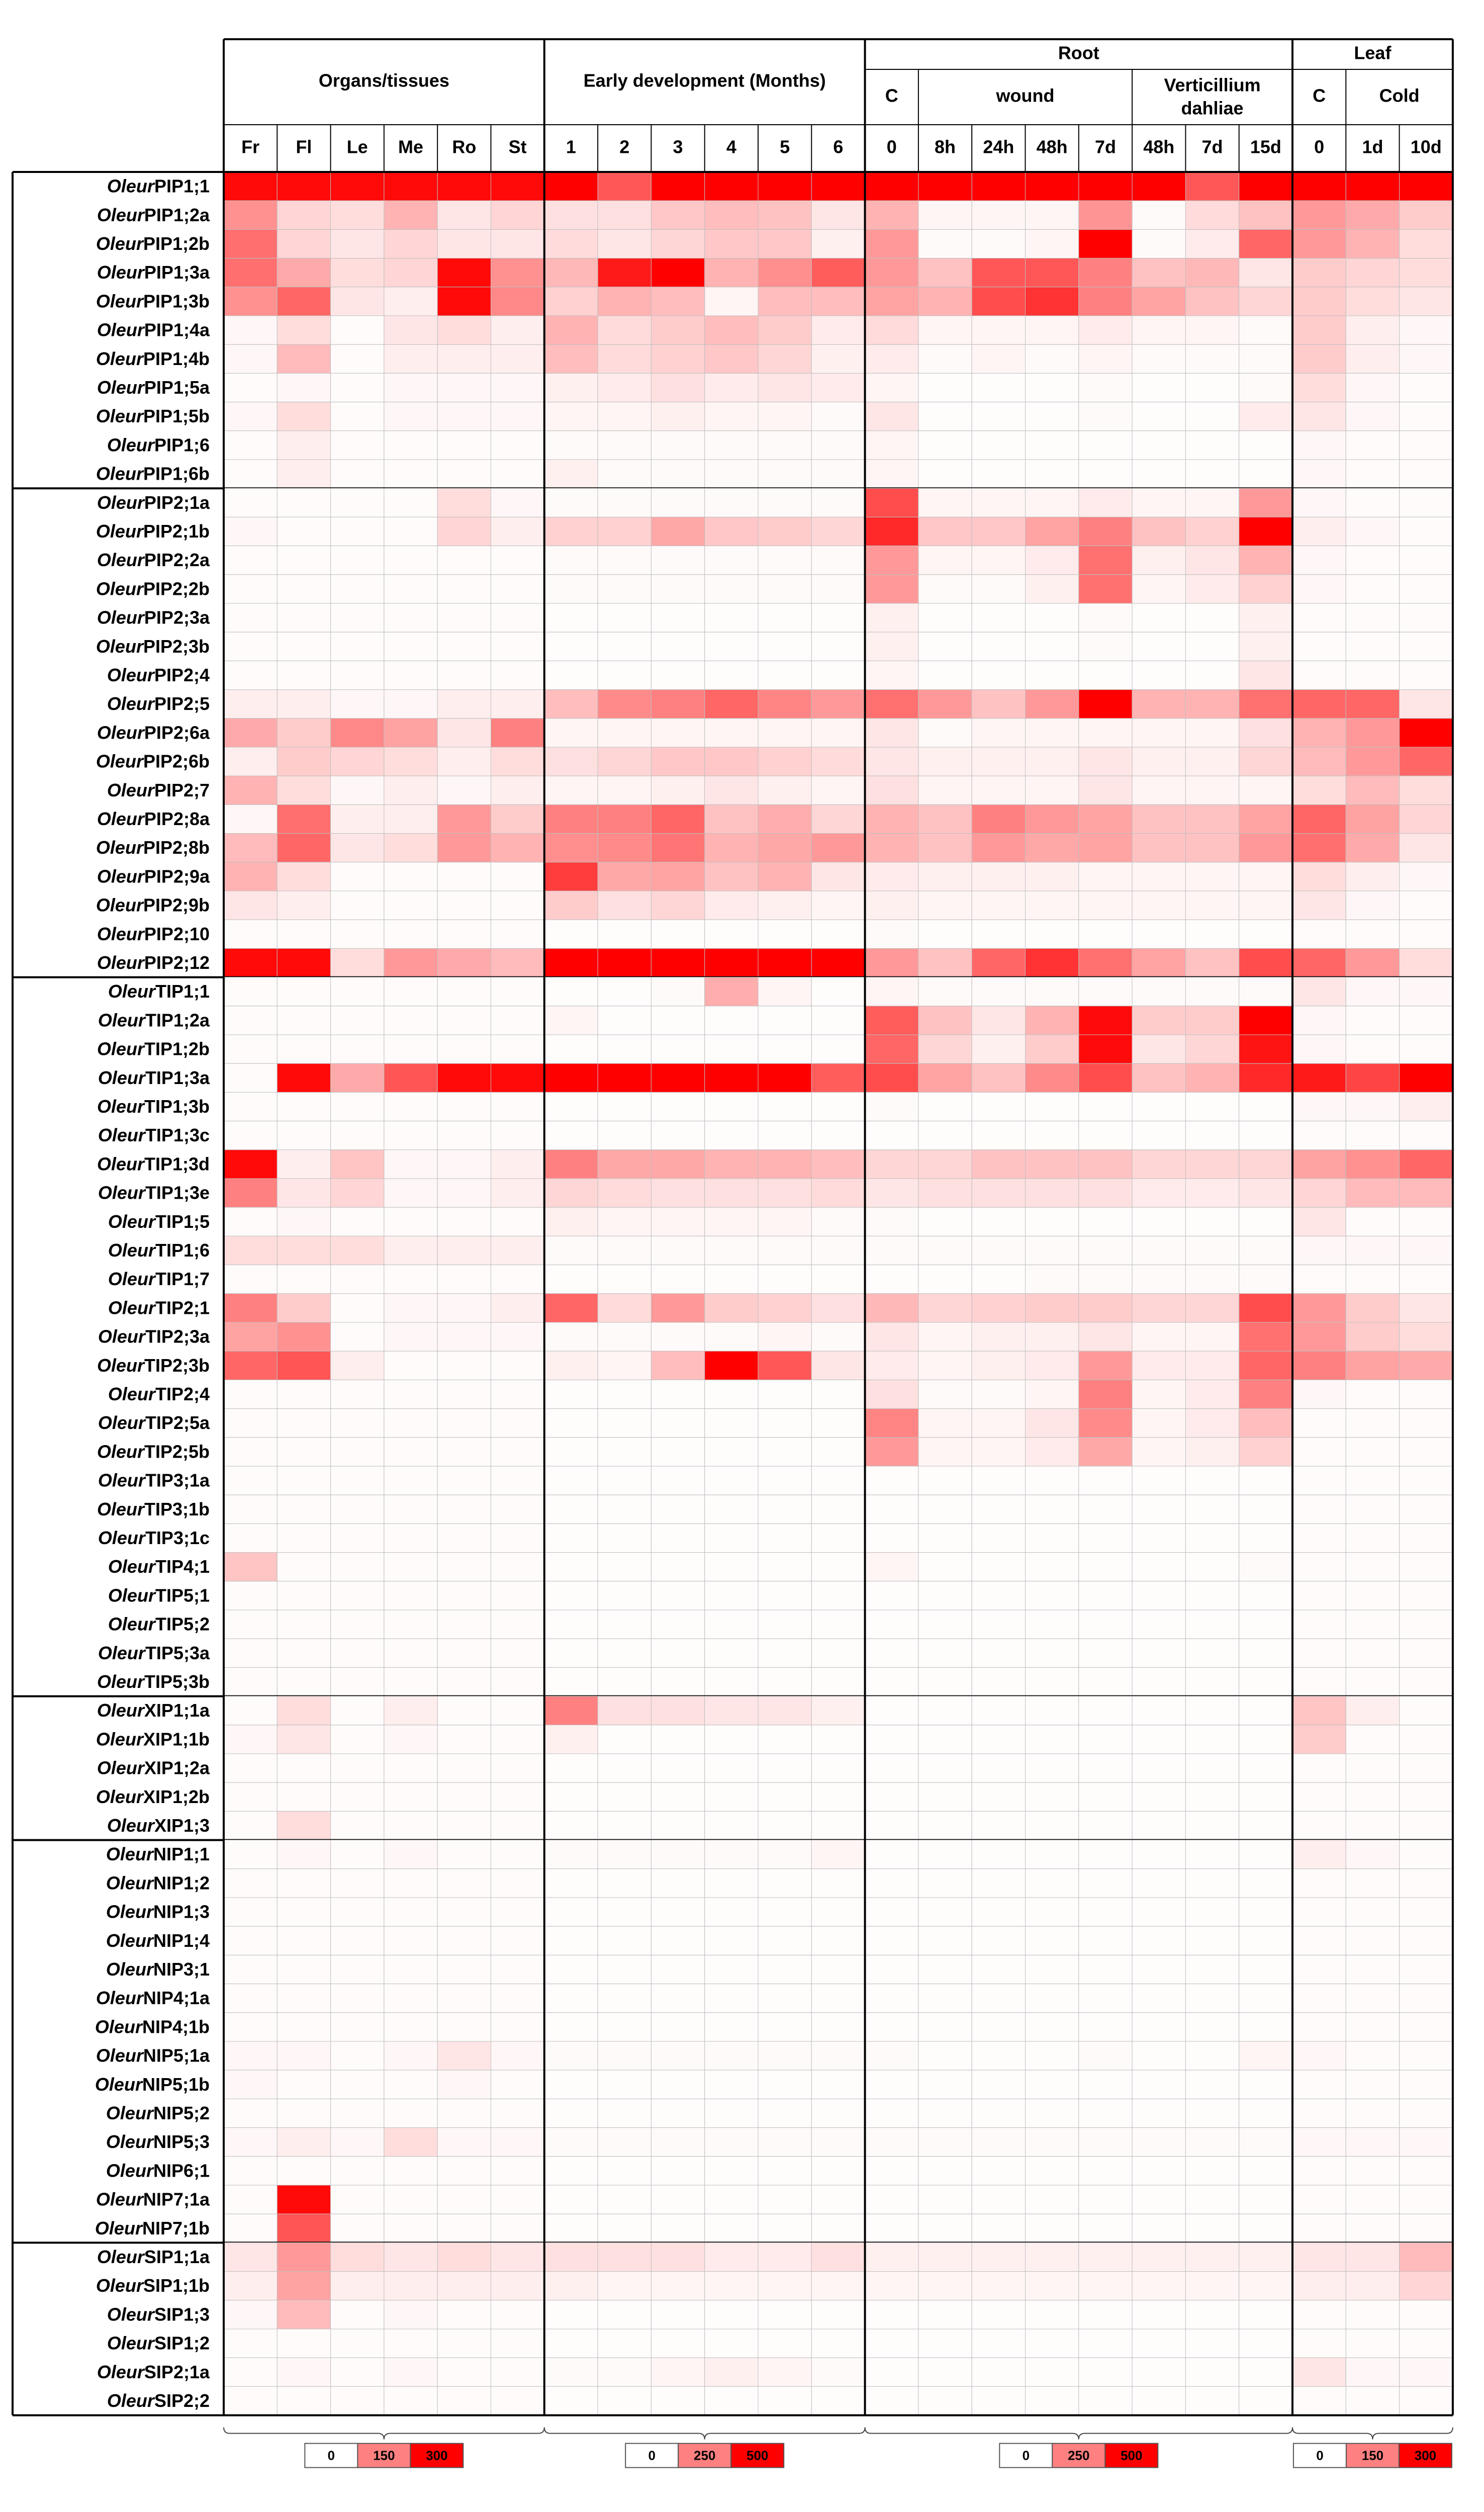 The height and width of the screenshot is (2512, 1484). What do you see at coordinates (153, 761) in the screenshot?
I see `row-label: OleurPIP2;6b` at bounding box center [153, 761].